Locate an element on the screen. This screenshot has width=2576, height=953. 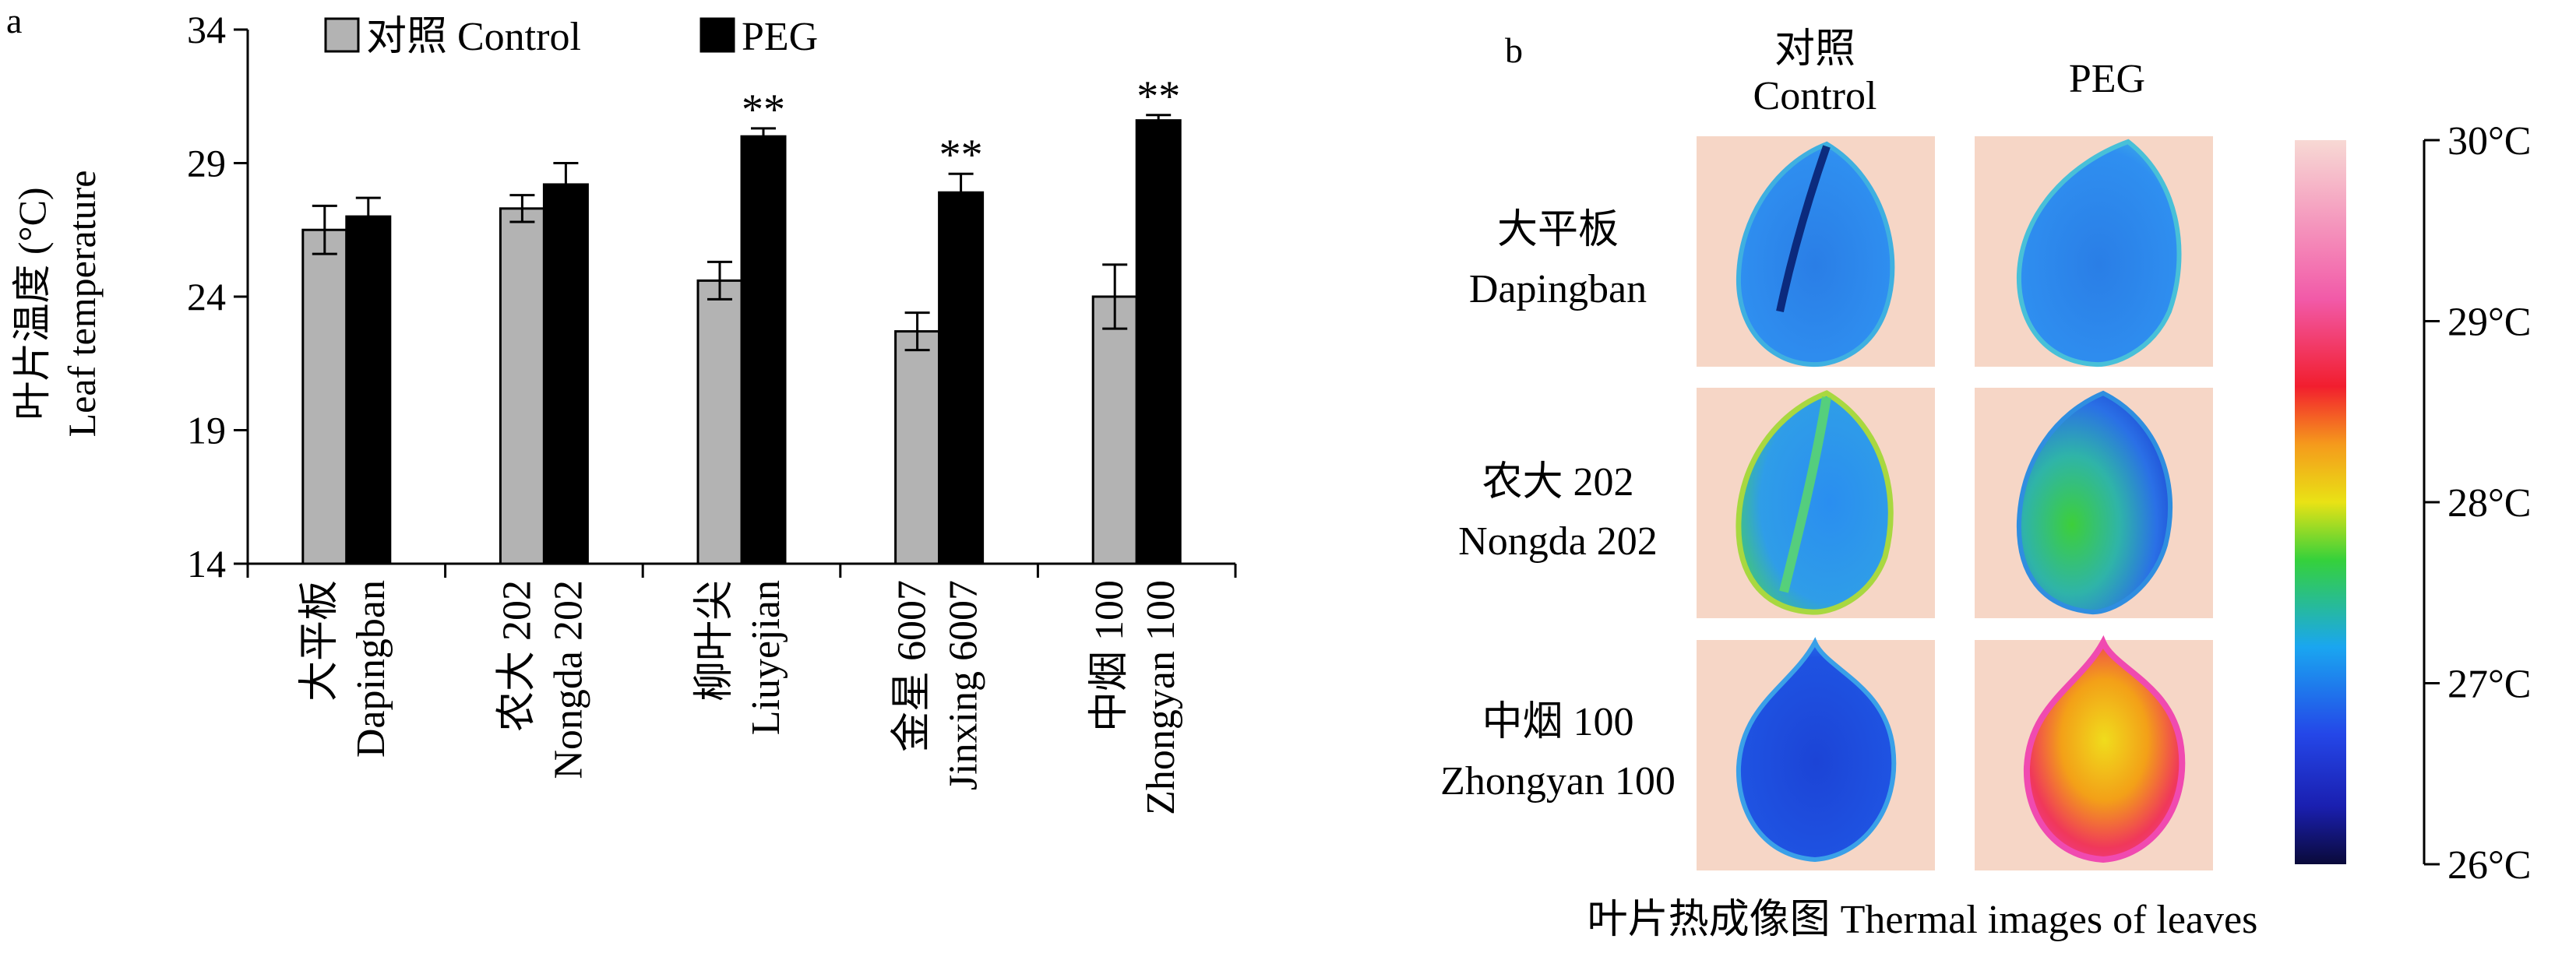
colorbar-ticks: 30°C 29°C 28°C 27°C 26°C is located at coordinates (2477, 503).